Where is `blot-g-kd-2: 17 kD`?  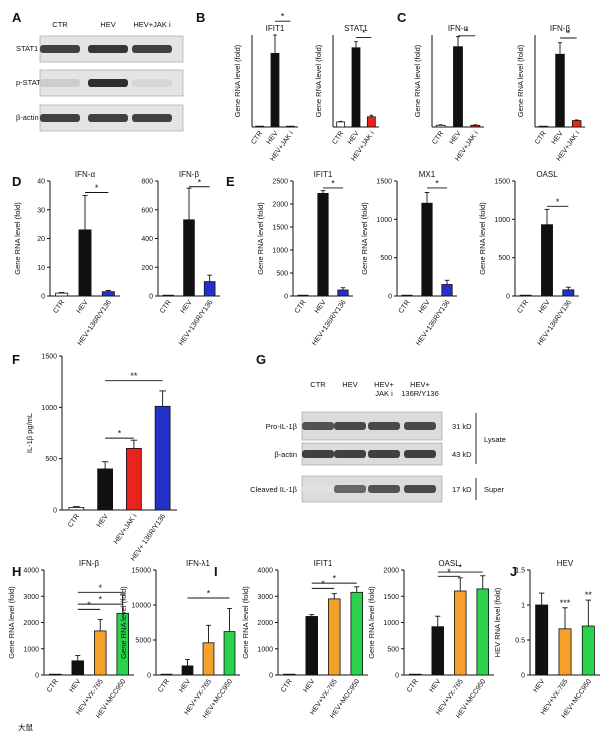
blot-g-kd-2: 17 kD is located at coordinates (462, 489).